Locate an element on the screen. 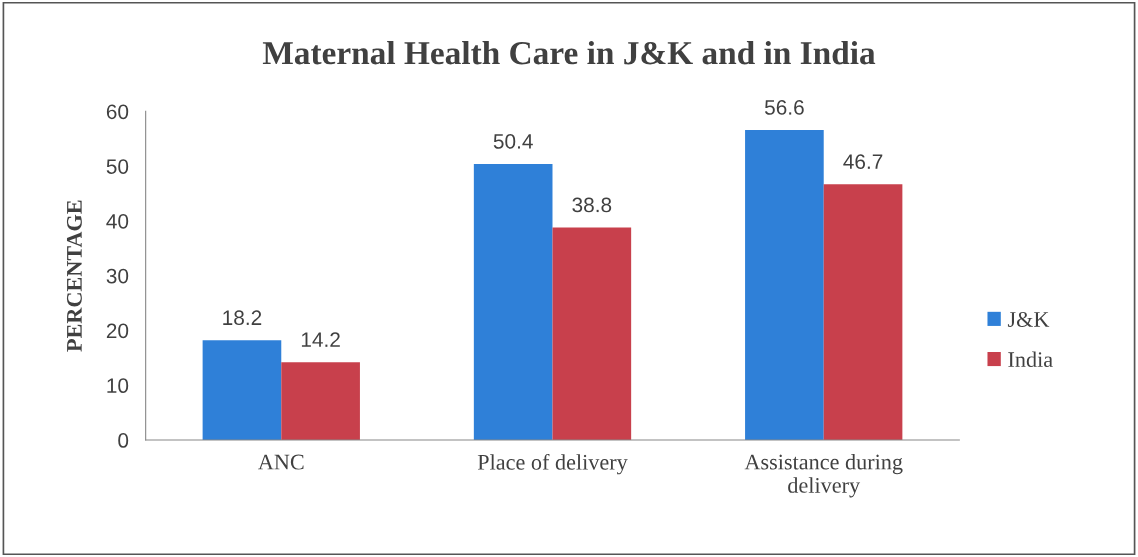 This screenshot has width=1138, height=557. y-tick-label: 50 is located at coordinates (117, 166).